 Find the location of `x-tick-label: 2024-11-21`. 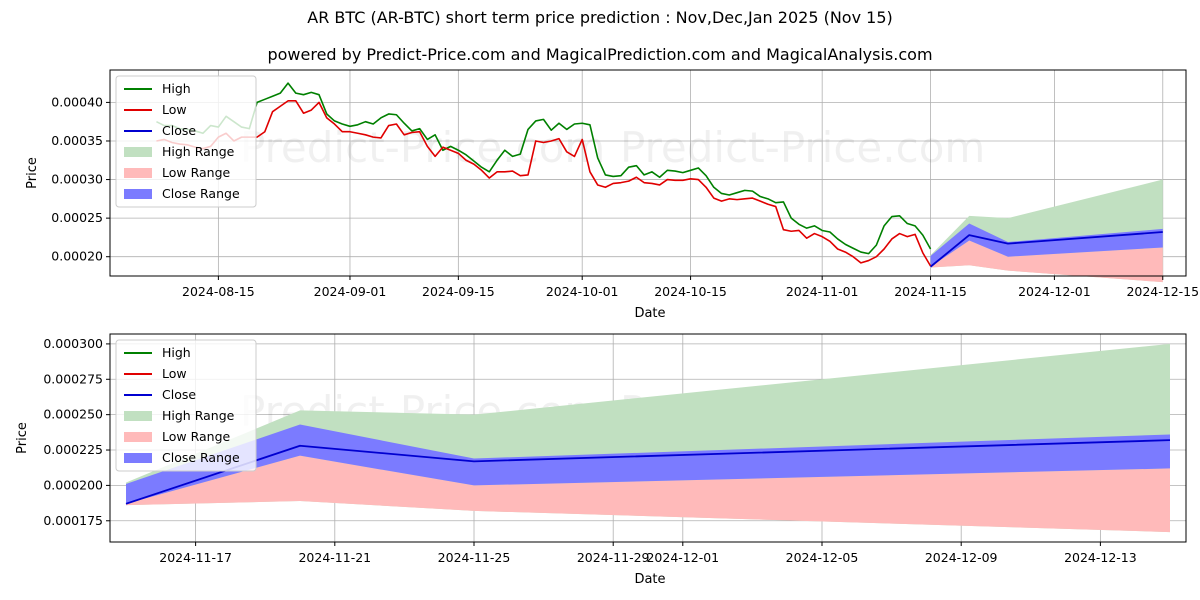

x-tick-label: 2024-11-21 is located at coordinates (334, 557).